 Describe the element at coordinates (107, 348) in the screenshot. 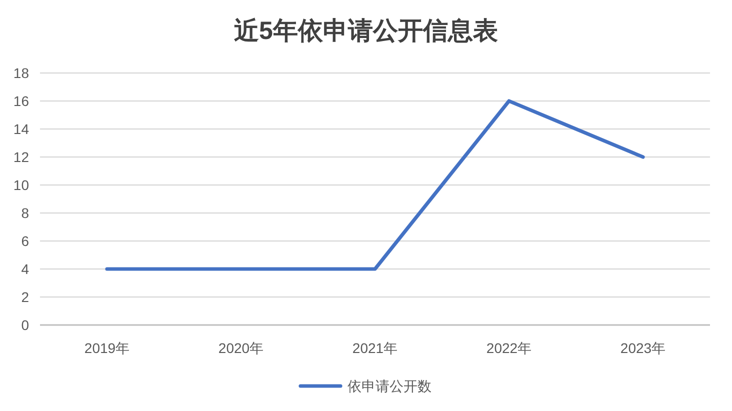

I see `x-tick-label: 2019年` at that location.